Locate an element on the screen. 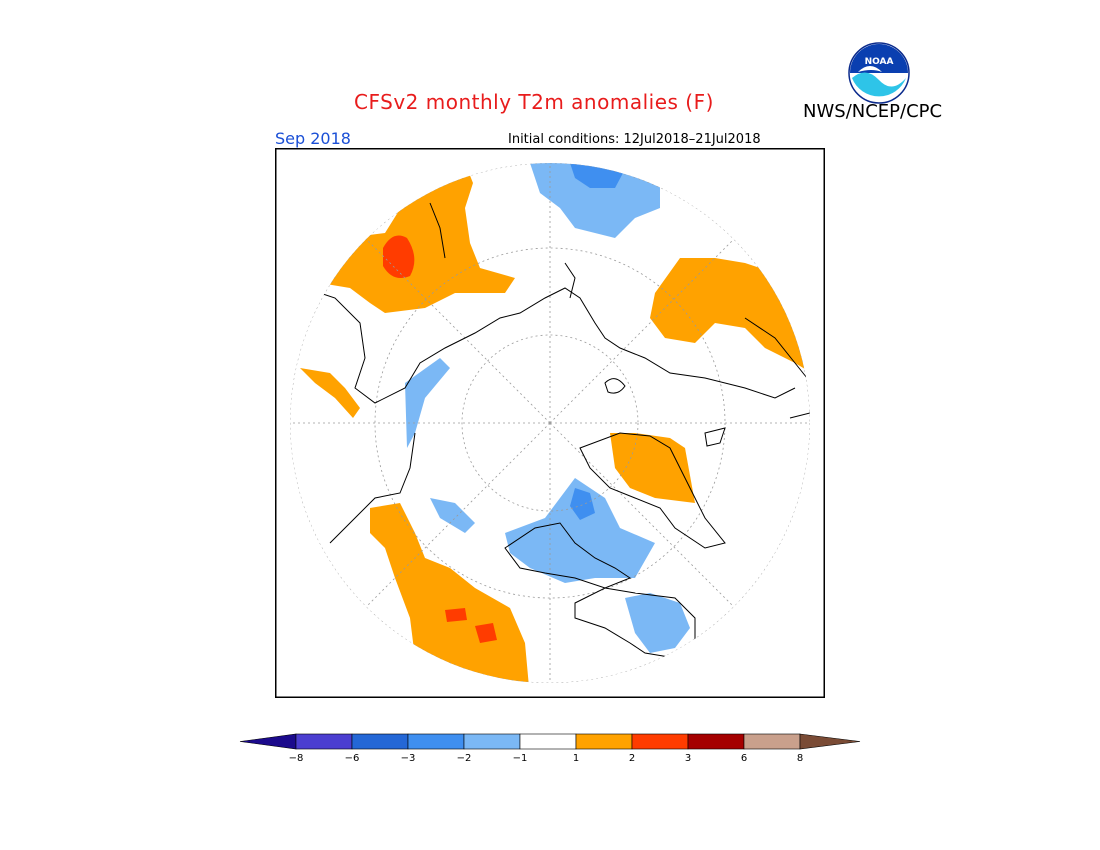 The image size is (1100, 850). colorbar-arrow-low is located at coordinates (268, 741).